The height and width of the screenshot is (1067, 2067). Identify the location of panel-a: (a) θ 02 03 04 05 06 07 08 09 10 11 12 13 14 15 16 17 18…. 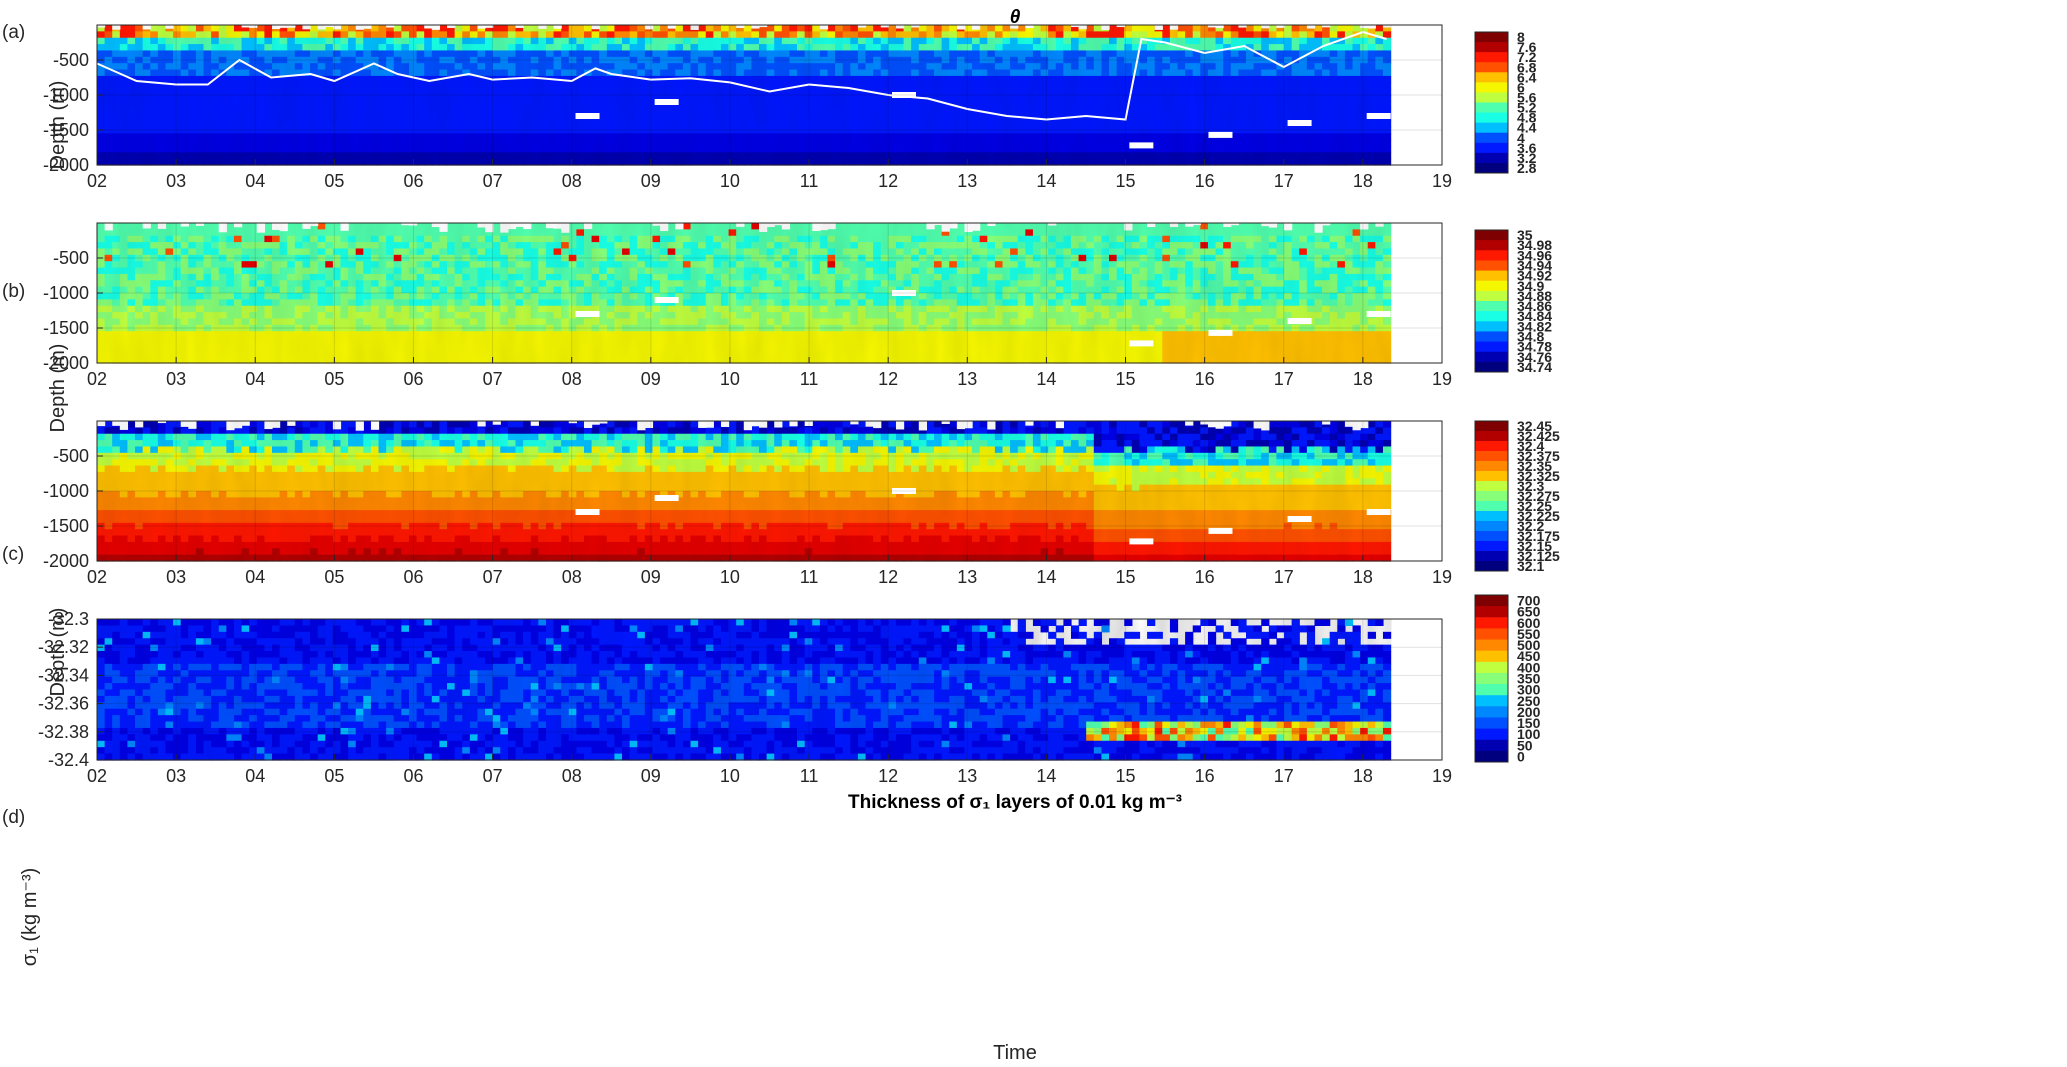
(769, 99).